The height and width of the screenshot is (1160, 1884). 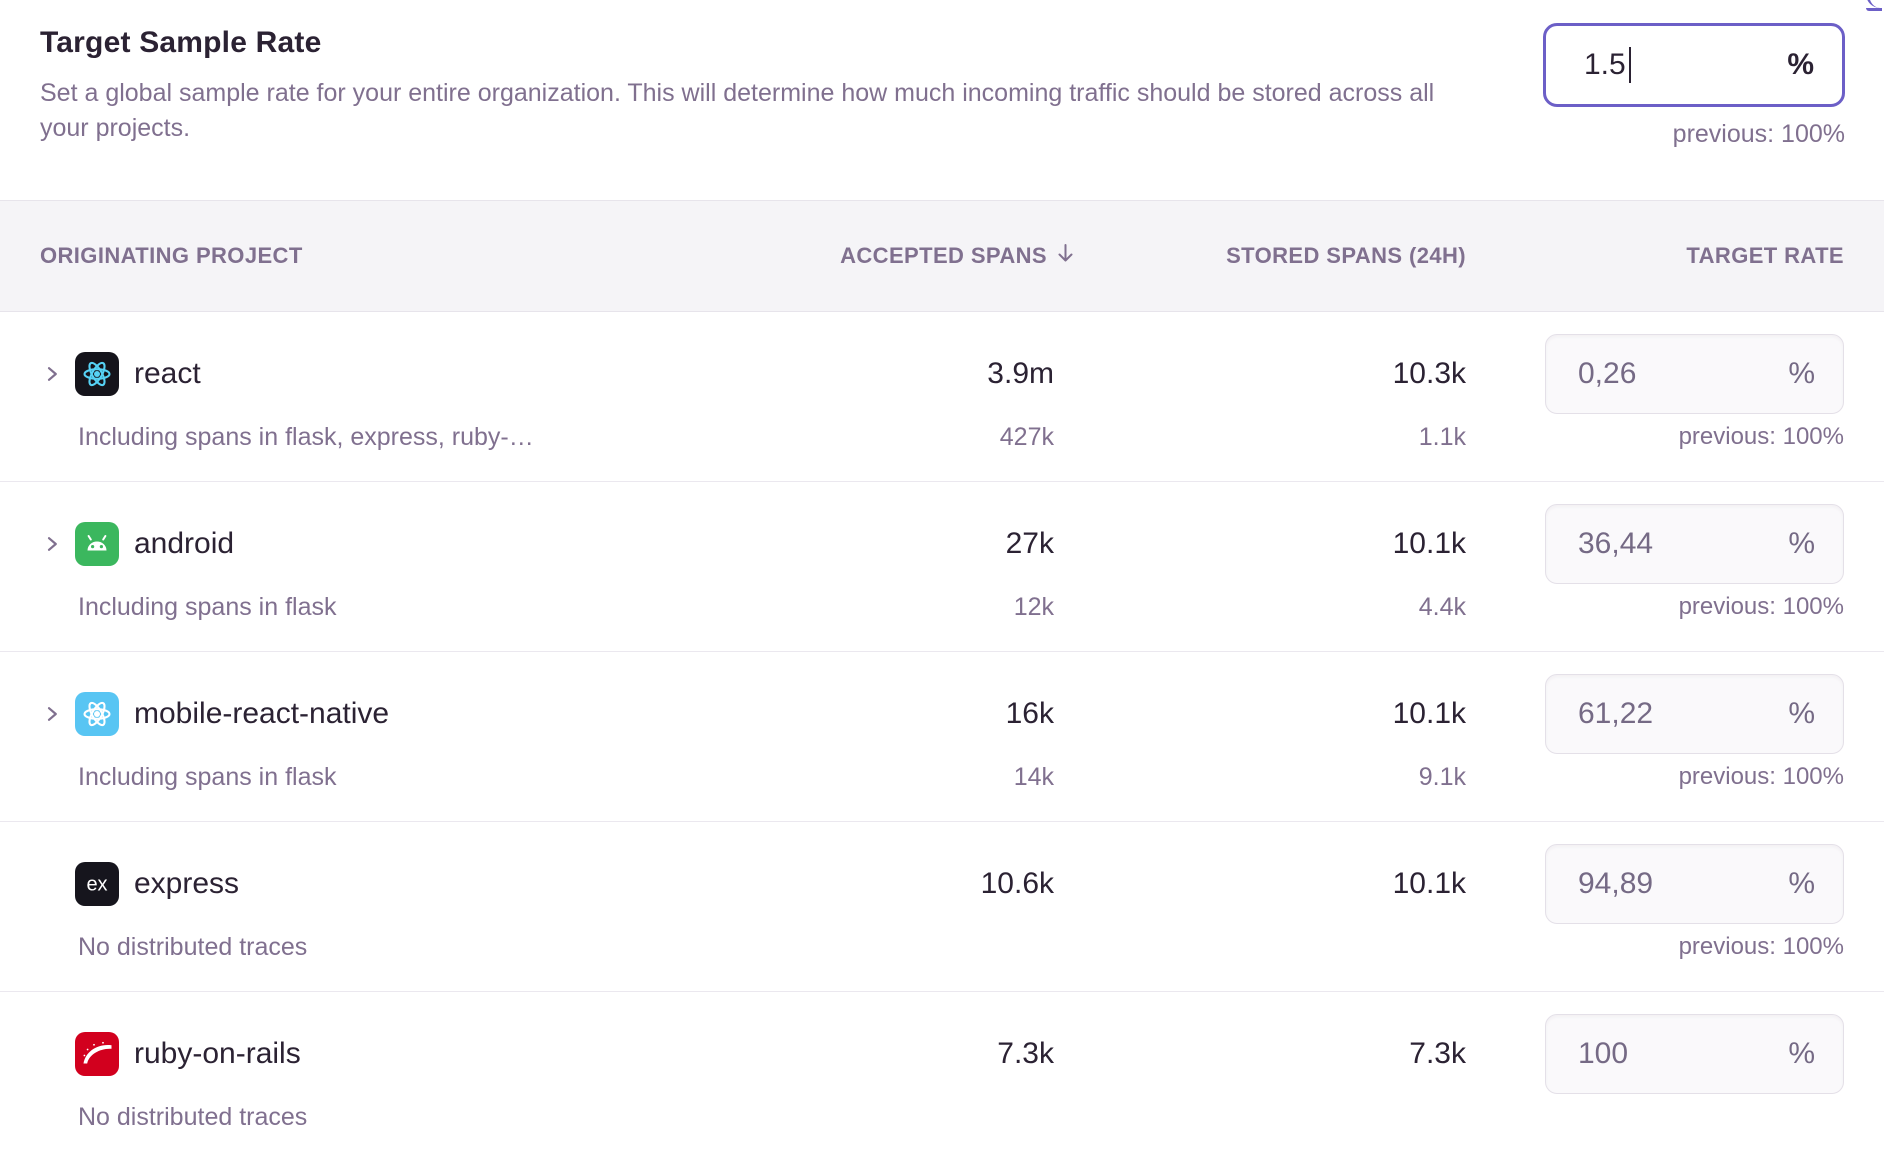 I want to click on global-previous-rate: previous: 100%, so click(x=1758, y=134).